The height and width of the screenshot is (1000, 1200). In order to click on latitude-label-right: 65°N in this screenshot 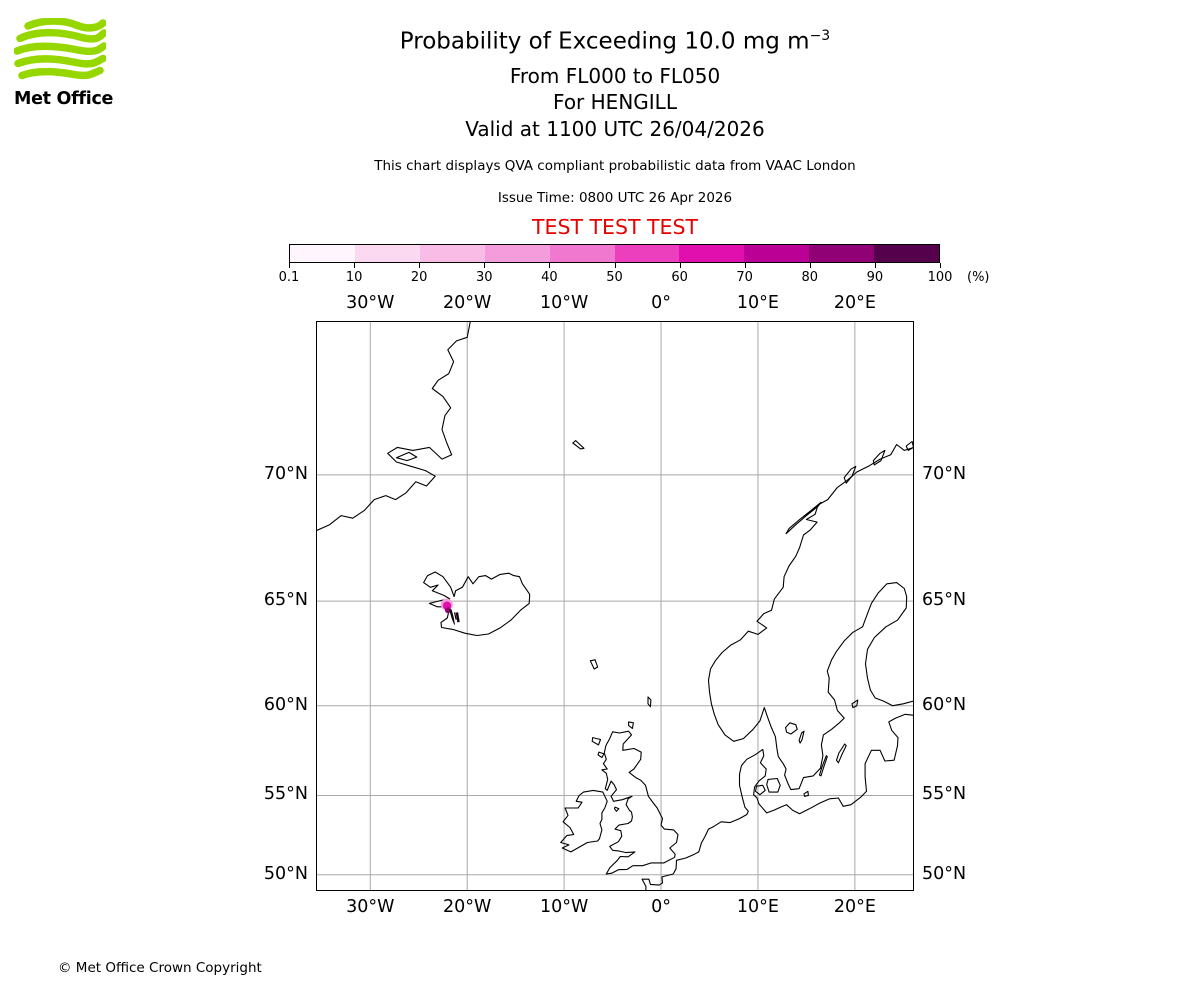, I will do `click(944, 600)`.